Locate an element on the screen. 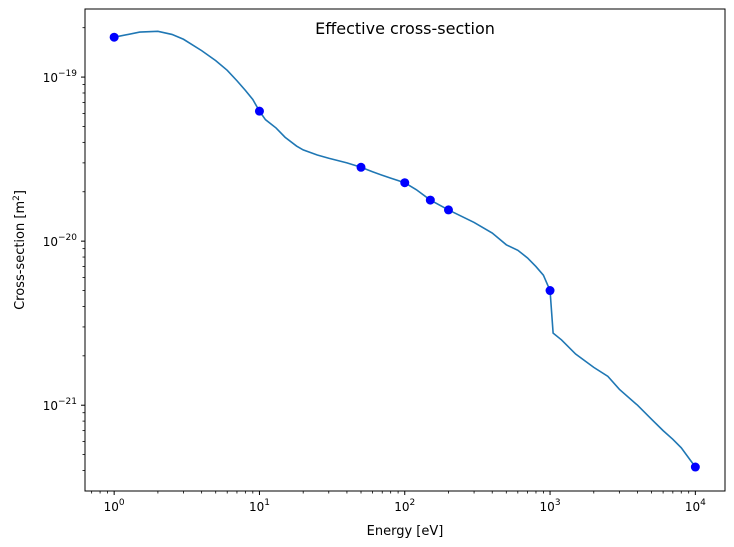 The image size is (734, 547). y-tick-label: 10−21 is located at coordinates (60, 405).